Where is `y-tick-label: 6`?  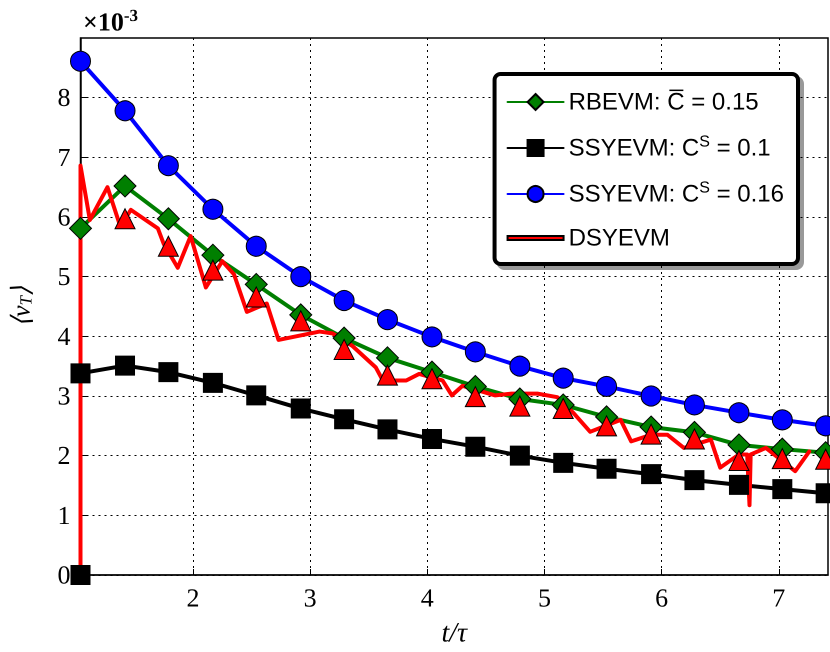 y-tick-label: 6 is located at coordinates (64, 217).